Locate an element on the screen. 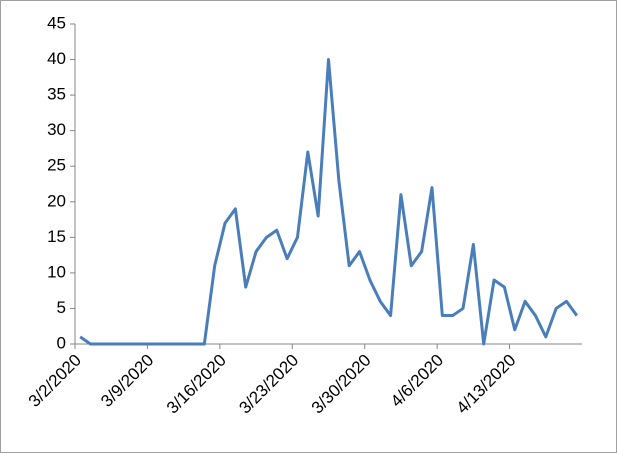 This screenshot has height=453, width=617. y-tick-label: 0 is located at coordinates (61, 342).